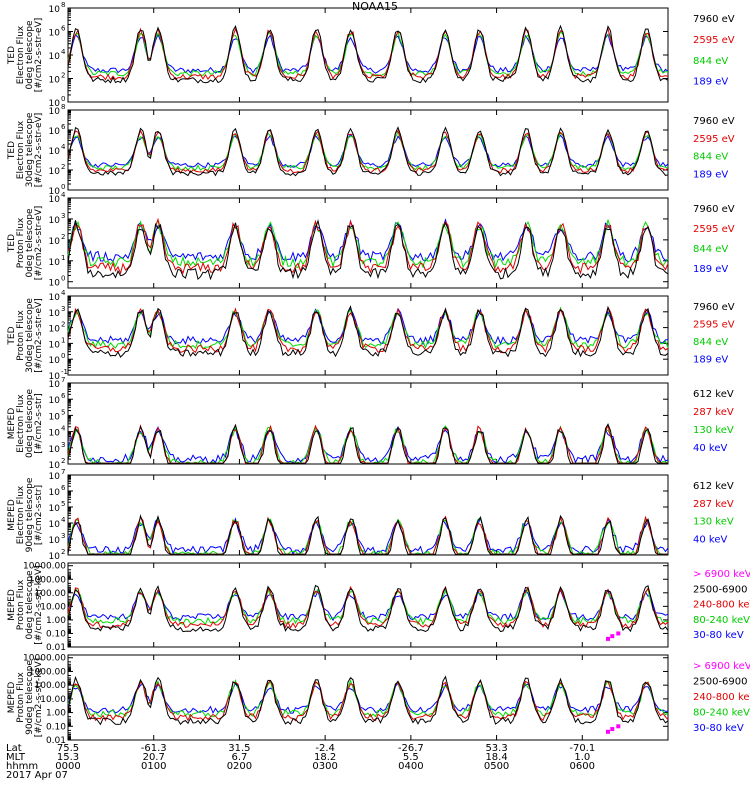 This screenshot has height=800, width=750. Describe the element at coordinates (63, 5) in the screenshot. I see `y-tick-exponent: 8` at that location.